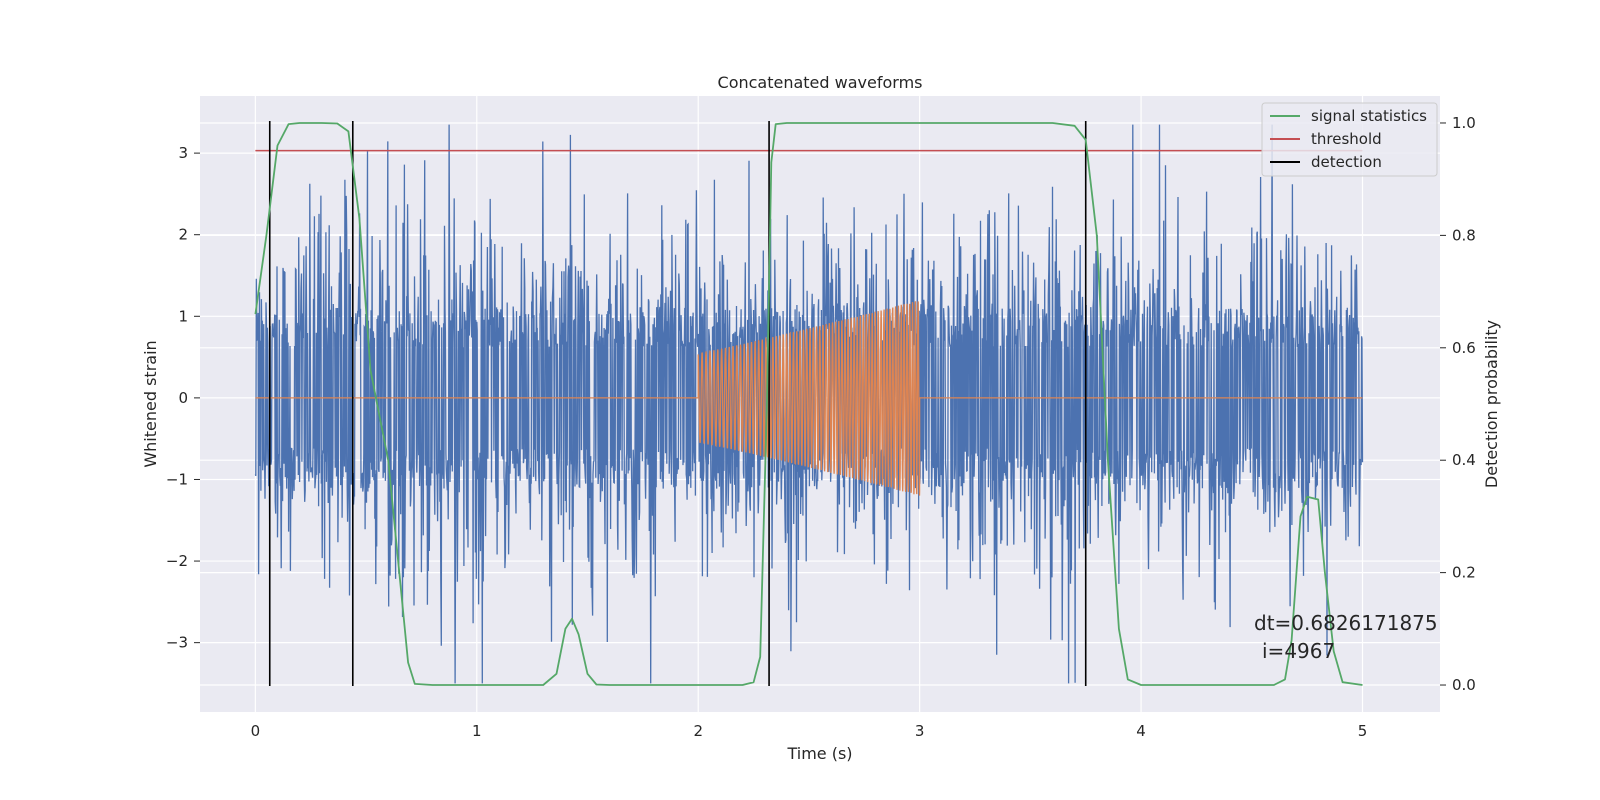  Describe the element at coordinates (1464, 235) in the screenshot. I see `y2-tick-label: 0.8` at that location.